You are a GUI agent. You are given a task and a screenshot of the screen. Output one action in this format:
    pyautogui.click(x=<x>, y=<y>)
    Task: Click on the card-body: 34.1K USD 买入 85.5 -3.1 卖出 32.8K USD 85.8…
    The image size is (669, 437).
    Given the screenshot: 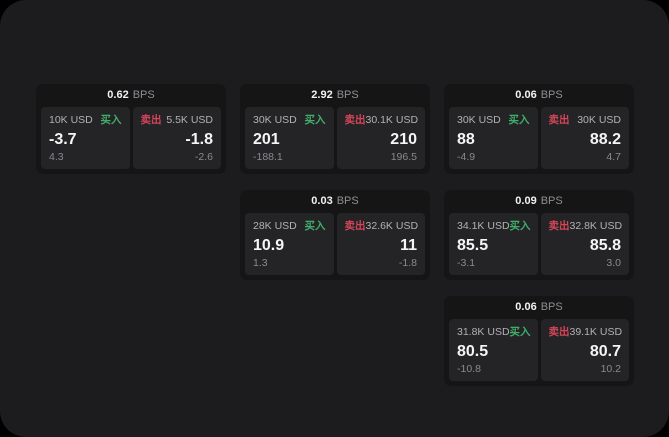 What is the action you would take?
    pyautogui.click(x=539, y=246)
    